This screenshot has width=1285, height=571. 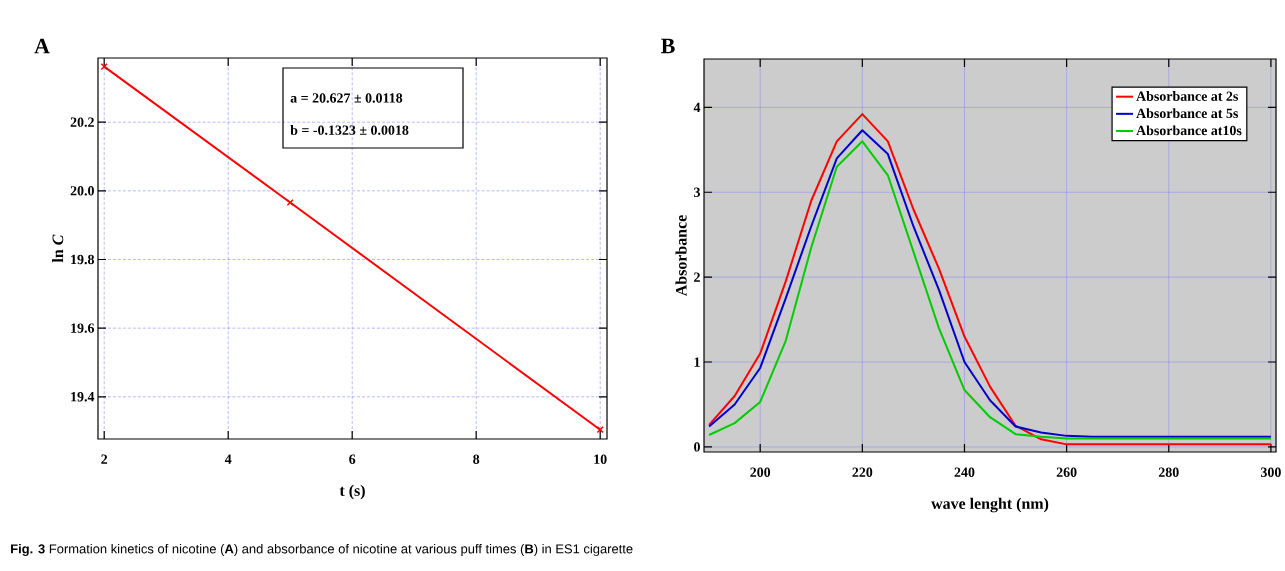 What do you see at coordinates (83, 259) in the screenshot?
I see `y-tick-label: 19.8` at bounding box center [83, 259].